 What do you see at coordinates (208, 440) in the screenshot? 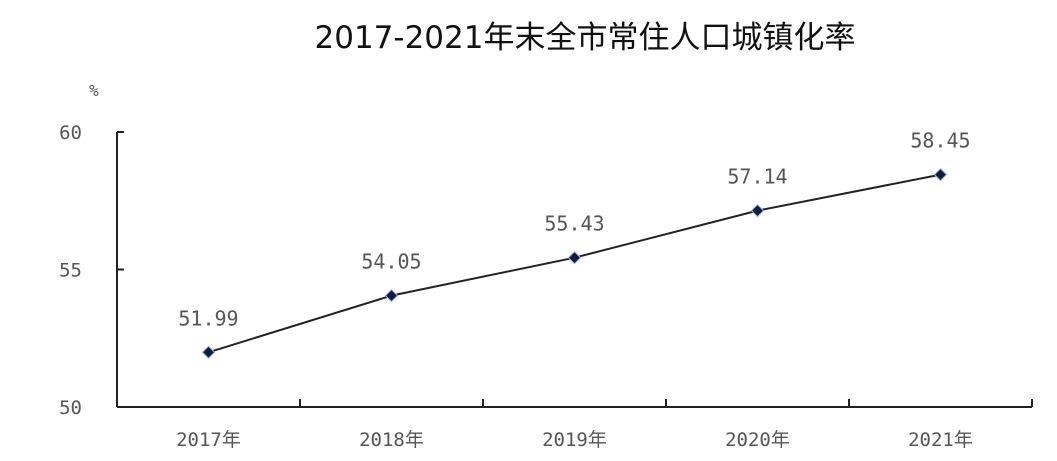
I see `x-tick-label: 2017年` at bounding box center [208, 440].